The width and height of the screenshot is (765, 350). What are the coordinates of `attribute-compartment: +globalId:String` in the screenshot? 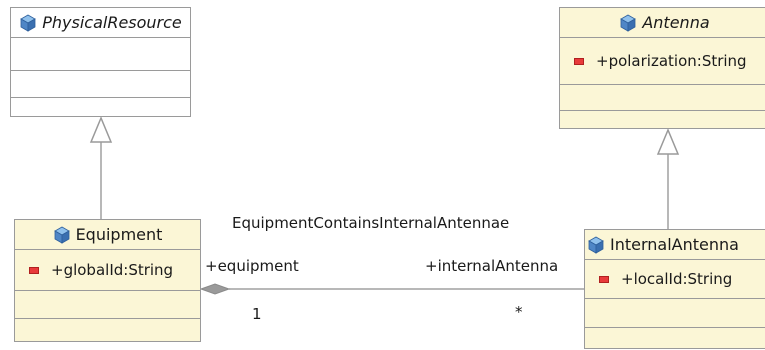 It's located at (107, 270).